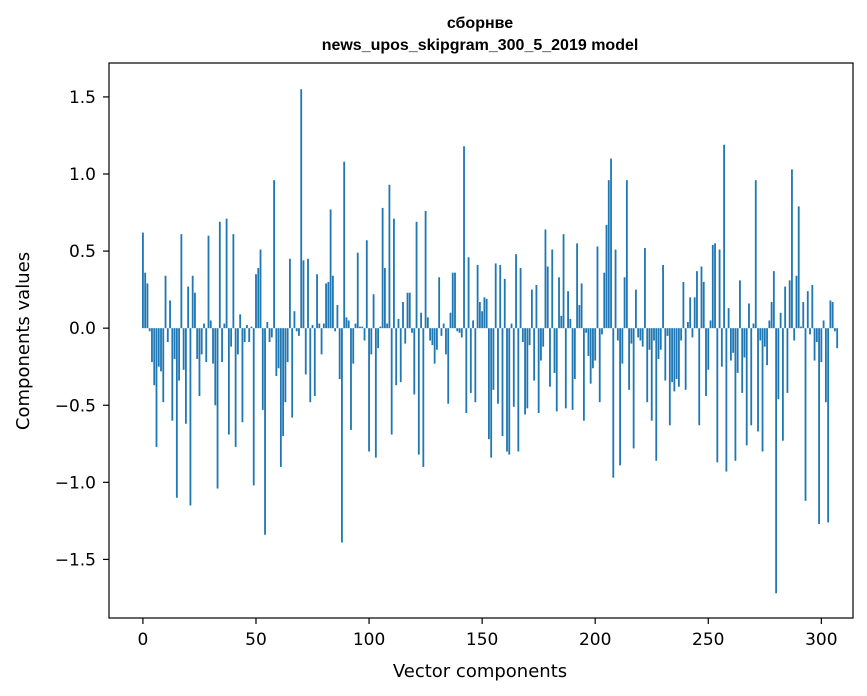  What do you see at coordinates (82, 329) in the screenshot?
I see `y-tick-label: 0.0` at bounding box center [82, 329].